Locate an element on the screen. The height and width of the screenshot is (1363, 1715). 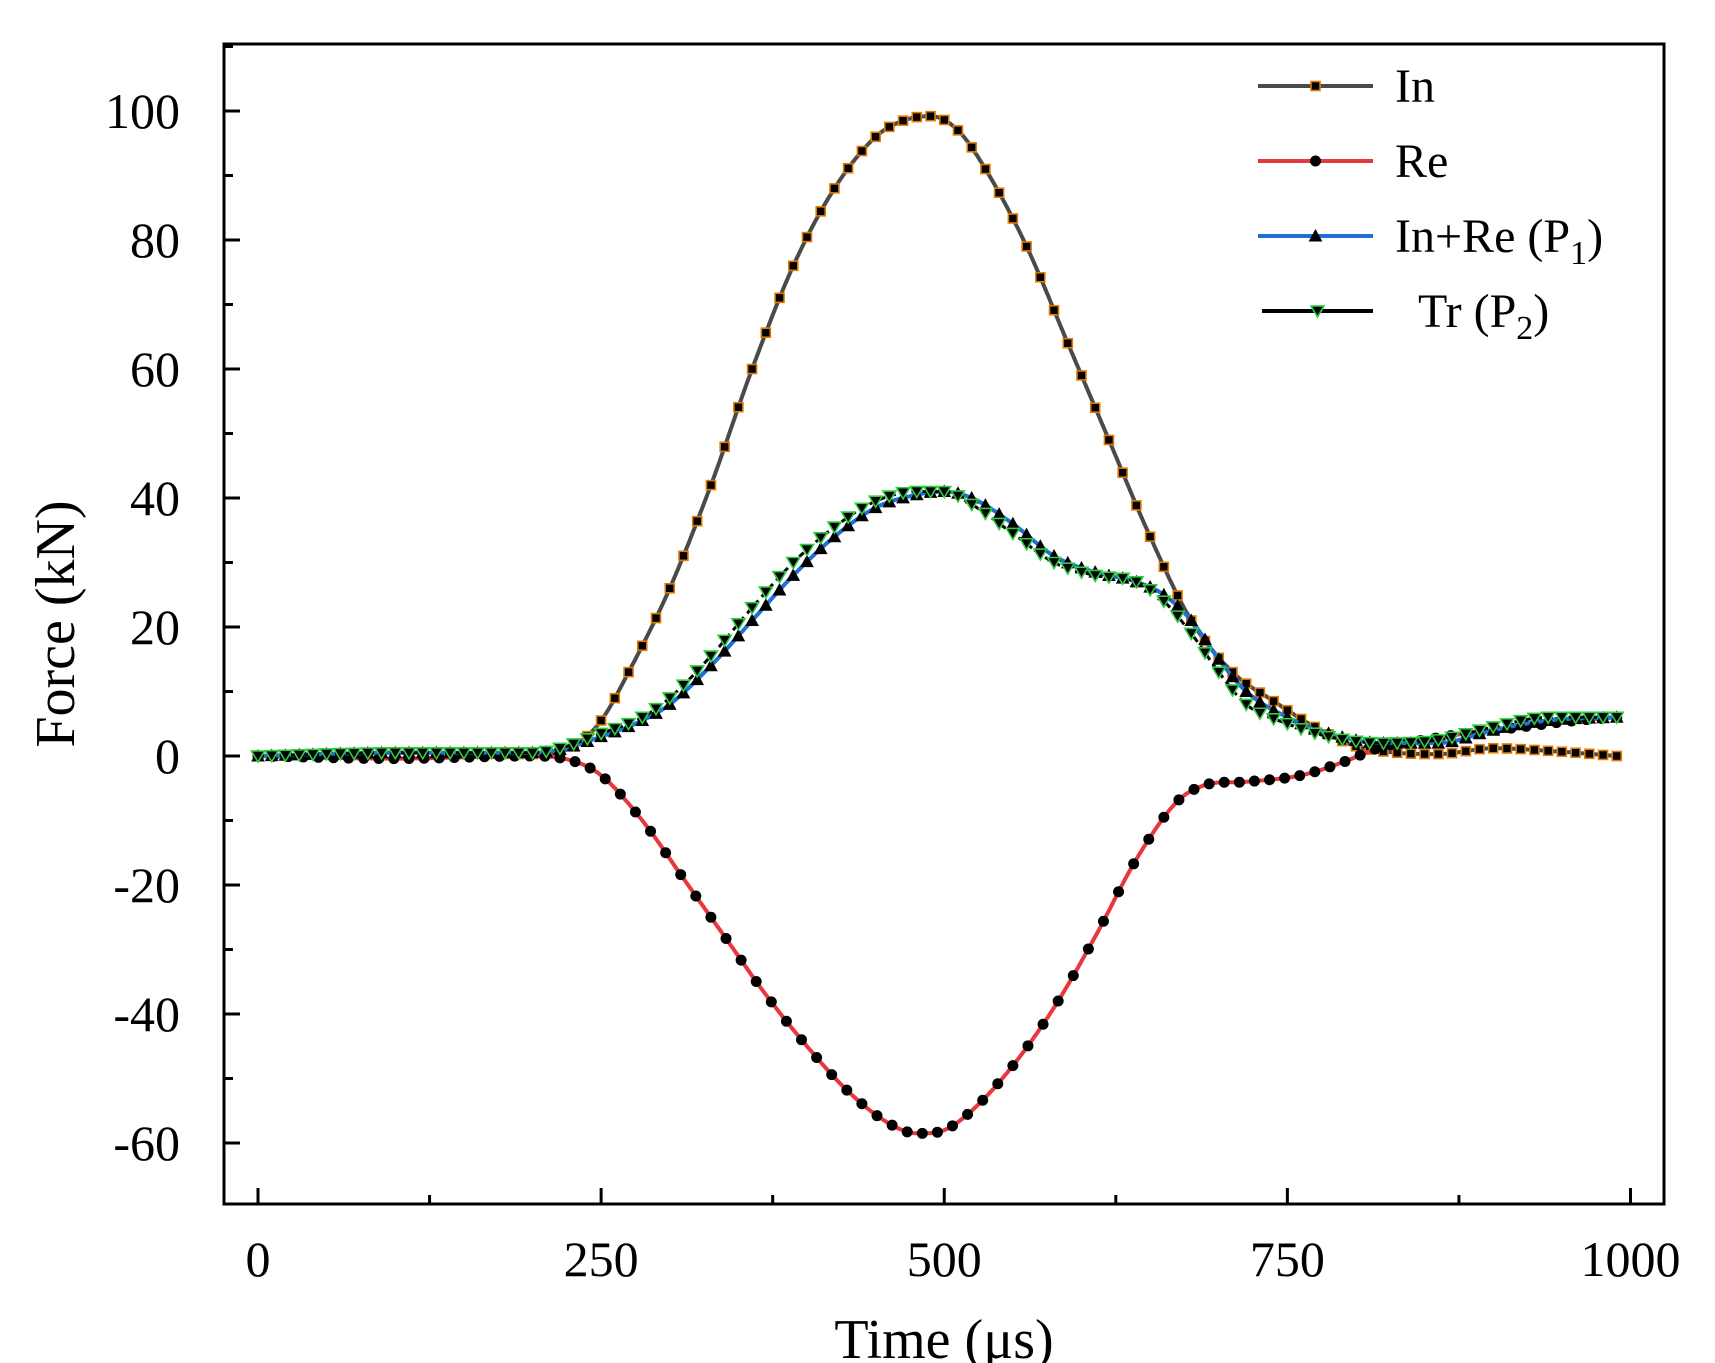
x-tick-label: 1000 is located at coordinates (1631, 1259).